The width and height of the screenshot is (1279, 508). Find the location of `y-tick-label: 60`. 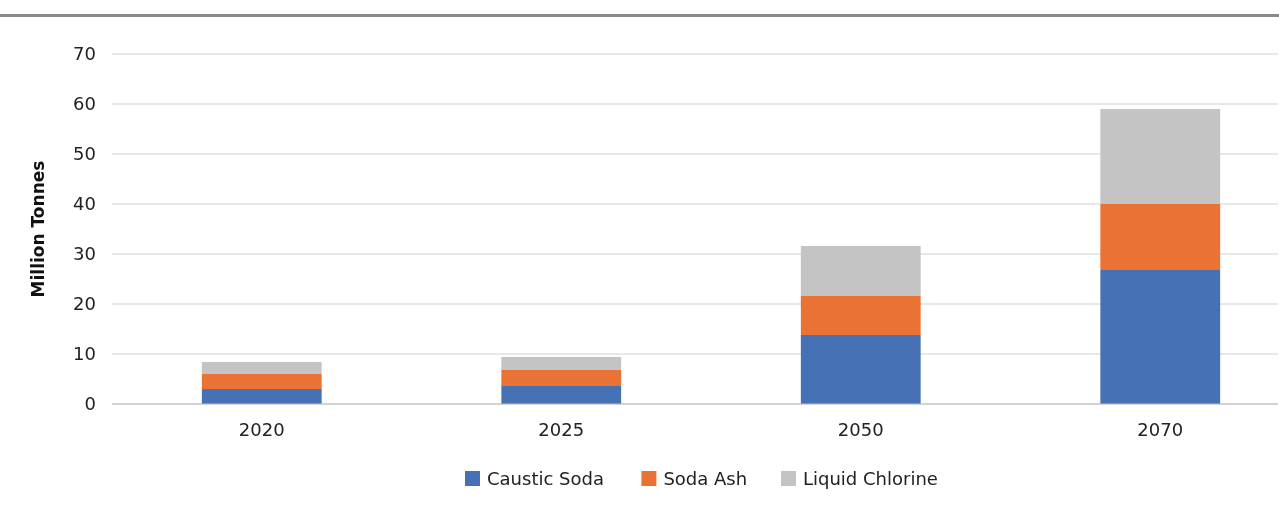

y-tick-label: 60 is located at coordinates (84, 104).